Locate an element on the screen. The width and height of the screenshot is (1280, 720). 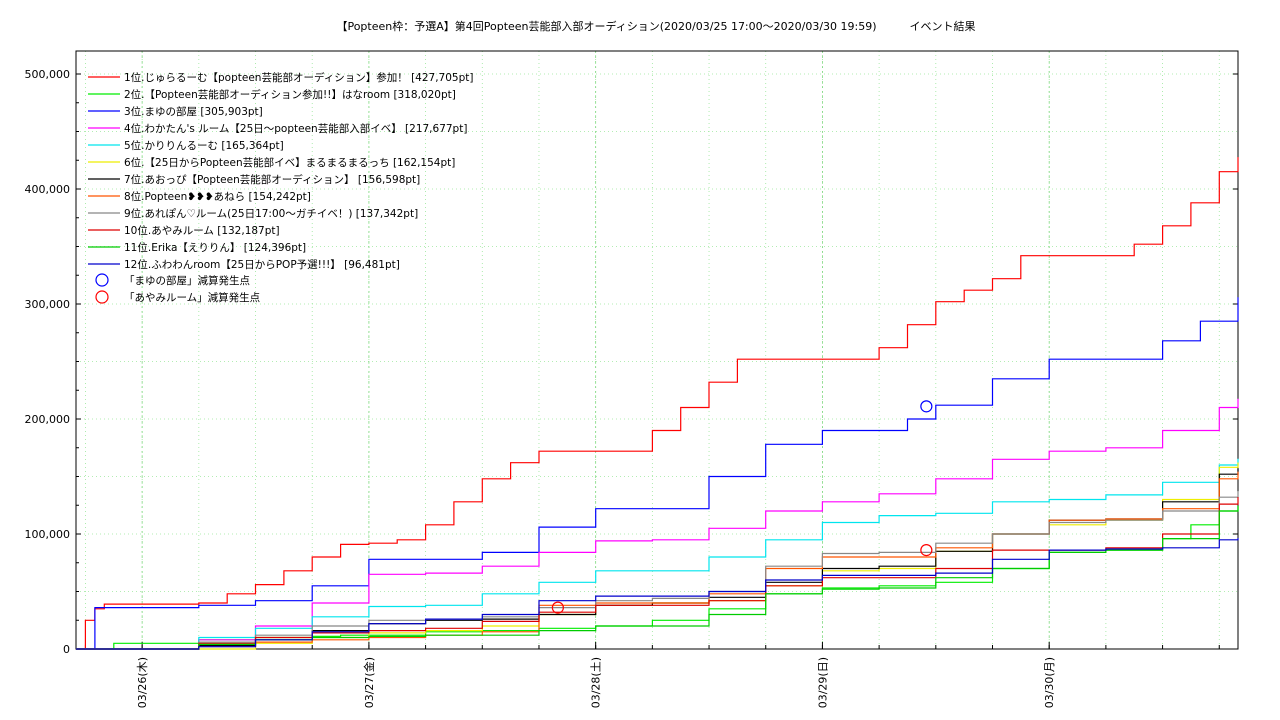
legend-label-9: 9位.あれぽん♡ルーム(25日17:00～ガチイベ！) [137,342pt] is located at coordinates (271, 213).